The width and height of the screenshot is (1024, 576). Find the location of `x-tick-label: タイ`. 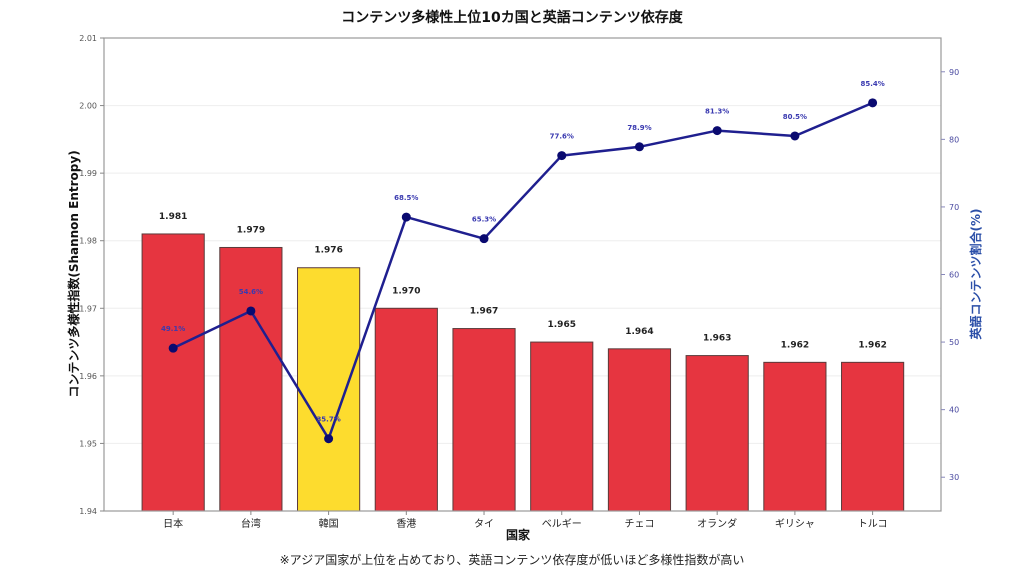

x-tick-label: タイ is located at coordinates (484, 524).